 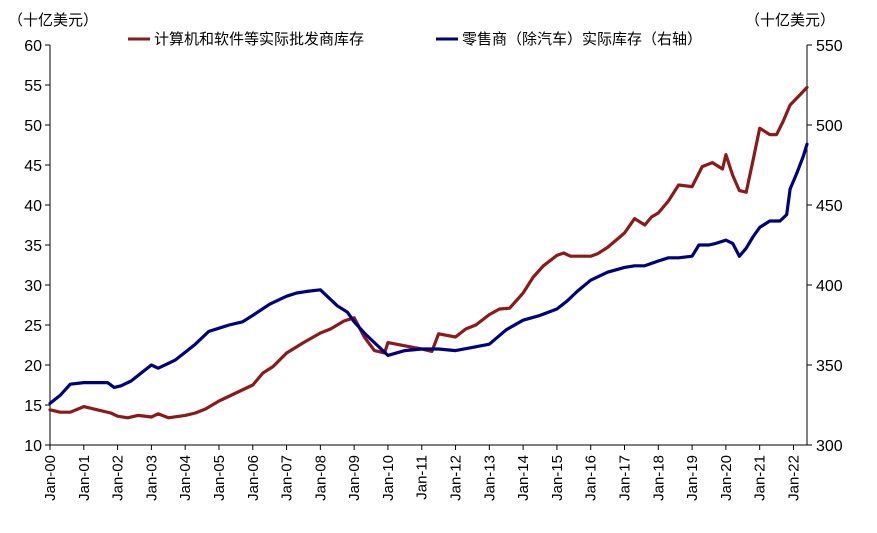 What do you see at coordinates (582, 39) in the screenshot?
I see `legend-label-1: 零售商（除汽车）实际库存（右轴）` at bounding box center [582, 39].